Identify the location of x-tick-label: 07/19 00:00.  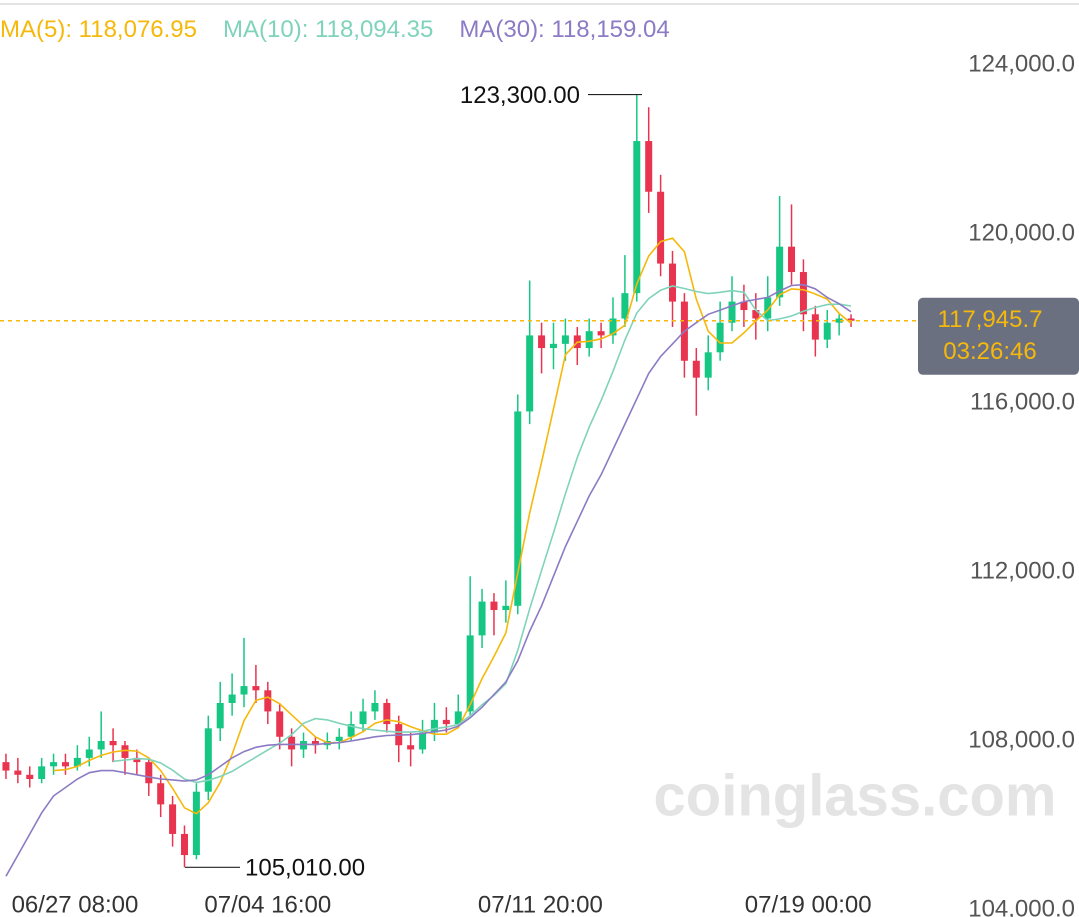
(808, 904).